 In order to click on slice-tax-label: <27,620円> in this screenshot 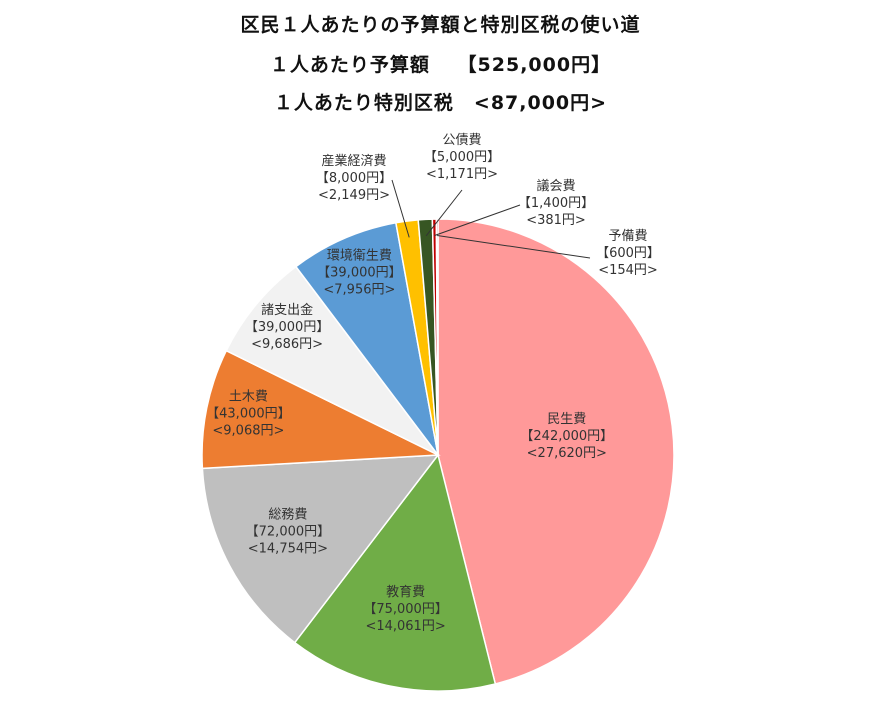, I will do `click(567, 453)`.